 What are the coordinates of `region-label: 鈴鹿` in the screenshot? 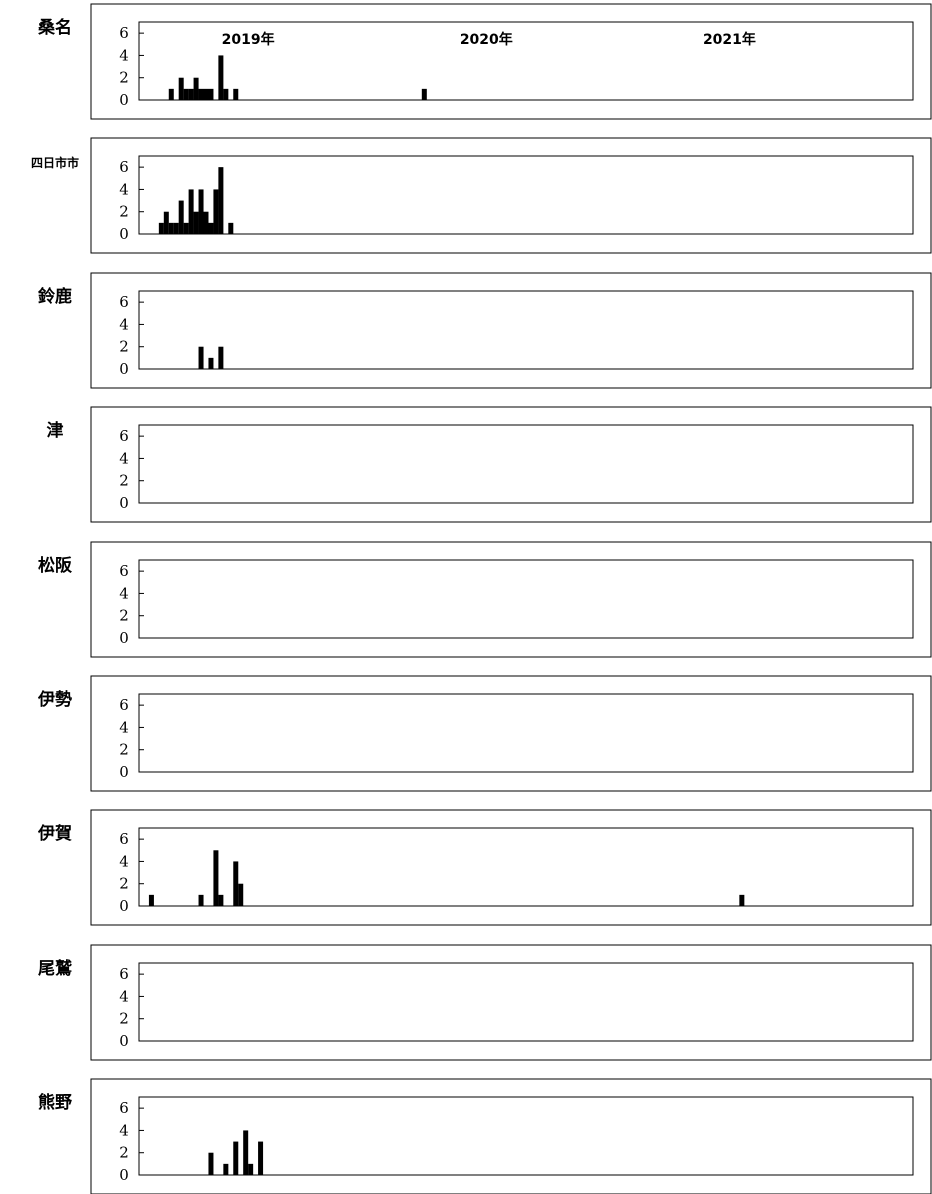 It's located at (55, 296).